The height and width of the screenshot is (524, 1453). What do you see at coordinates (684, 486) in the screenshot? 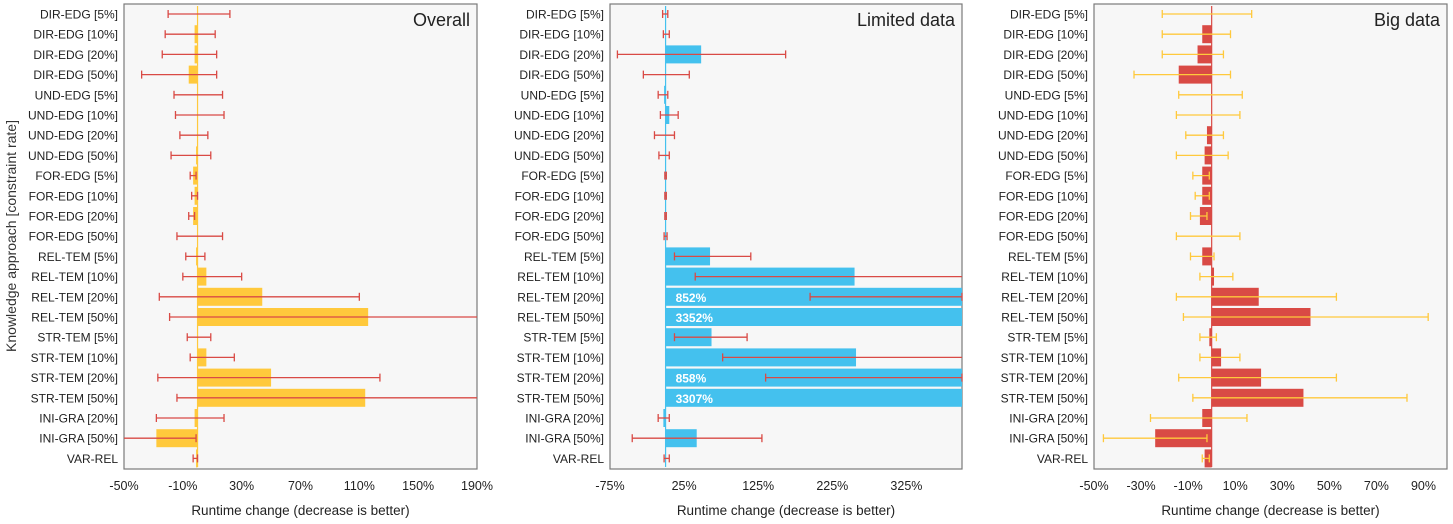
I see `x-tick-label: 25%` at bounding box center [684, 486].